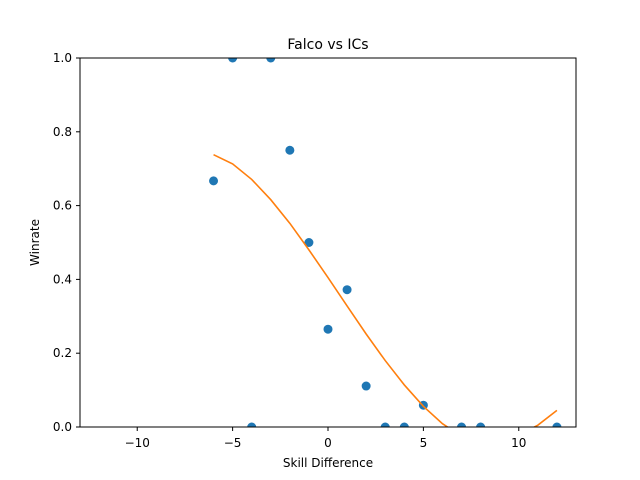 The width and height of the screenshot is (640, 480). What do you see at coordinates (518, 443) in the screenshot?
I see `x-tick-label: 10` at bounding box center [518, 443].